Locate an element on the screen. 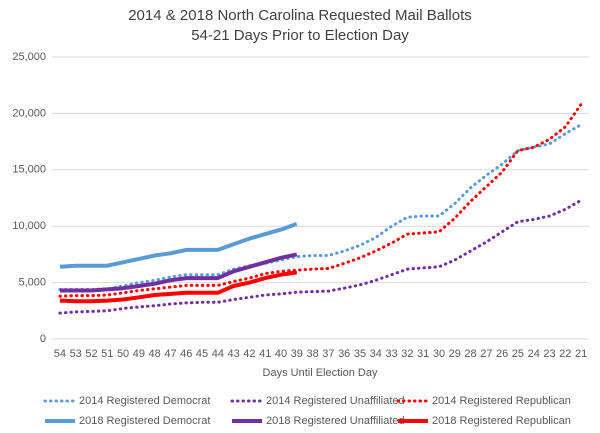 Image resolution: width=600 pixels, height=433 pixels. x-tick-label: 30 is located at coordinates (439, 354).